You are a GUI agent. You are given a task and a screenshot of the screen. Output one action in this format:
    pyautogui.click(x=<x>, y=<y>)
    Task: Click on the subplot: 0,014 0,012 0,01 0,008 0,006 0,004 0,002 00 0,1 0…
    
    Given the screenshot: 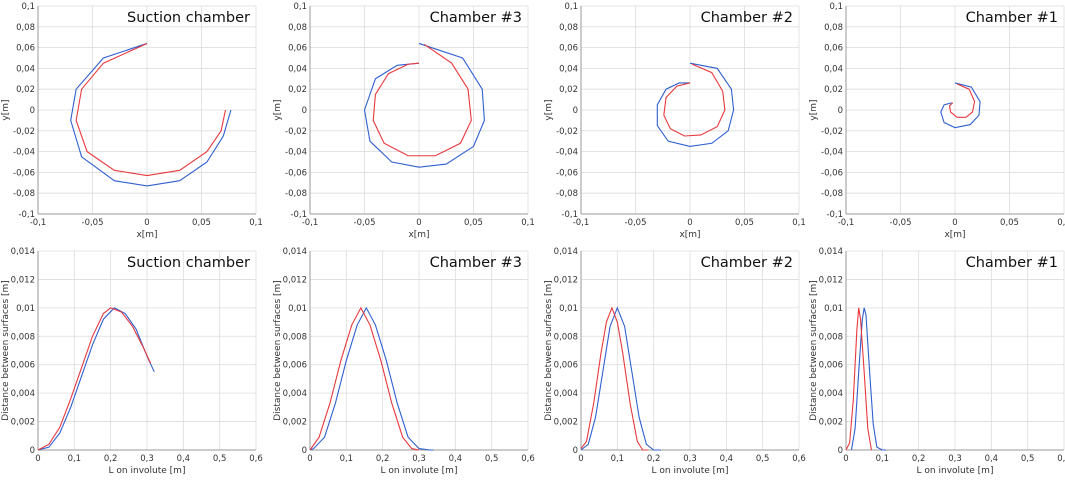 What is the action you would take?
    pyautogui.click(x=404, y=361)
    